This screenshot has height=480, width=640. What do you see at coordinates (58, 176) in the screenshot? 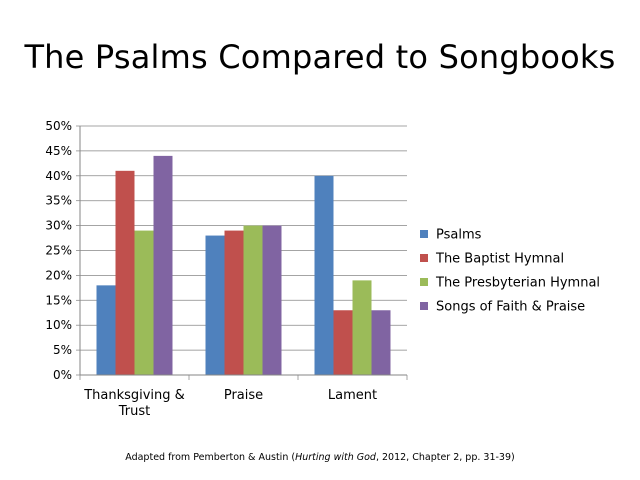
I see `y-tick-label: 40%` at bounding box center [58, 176].